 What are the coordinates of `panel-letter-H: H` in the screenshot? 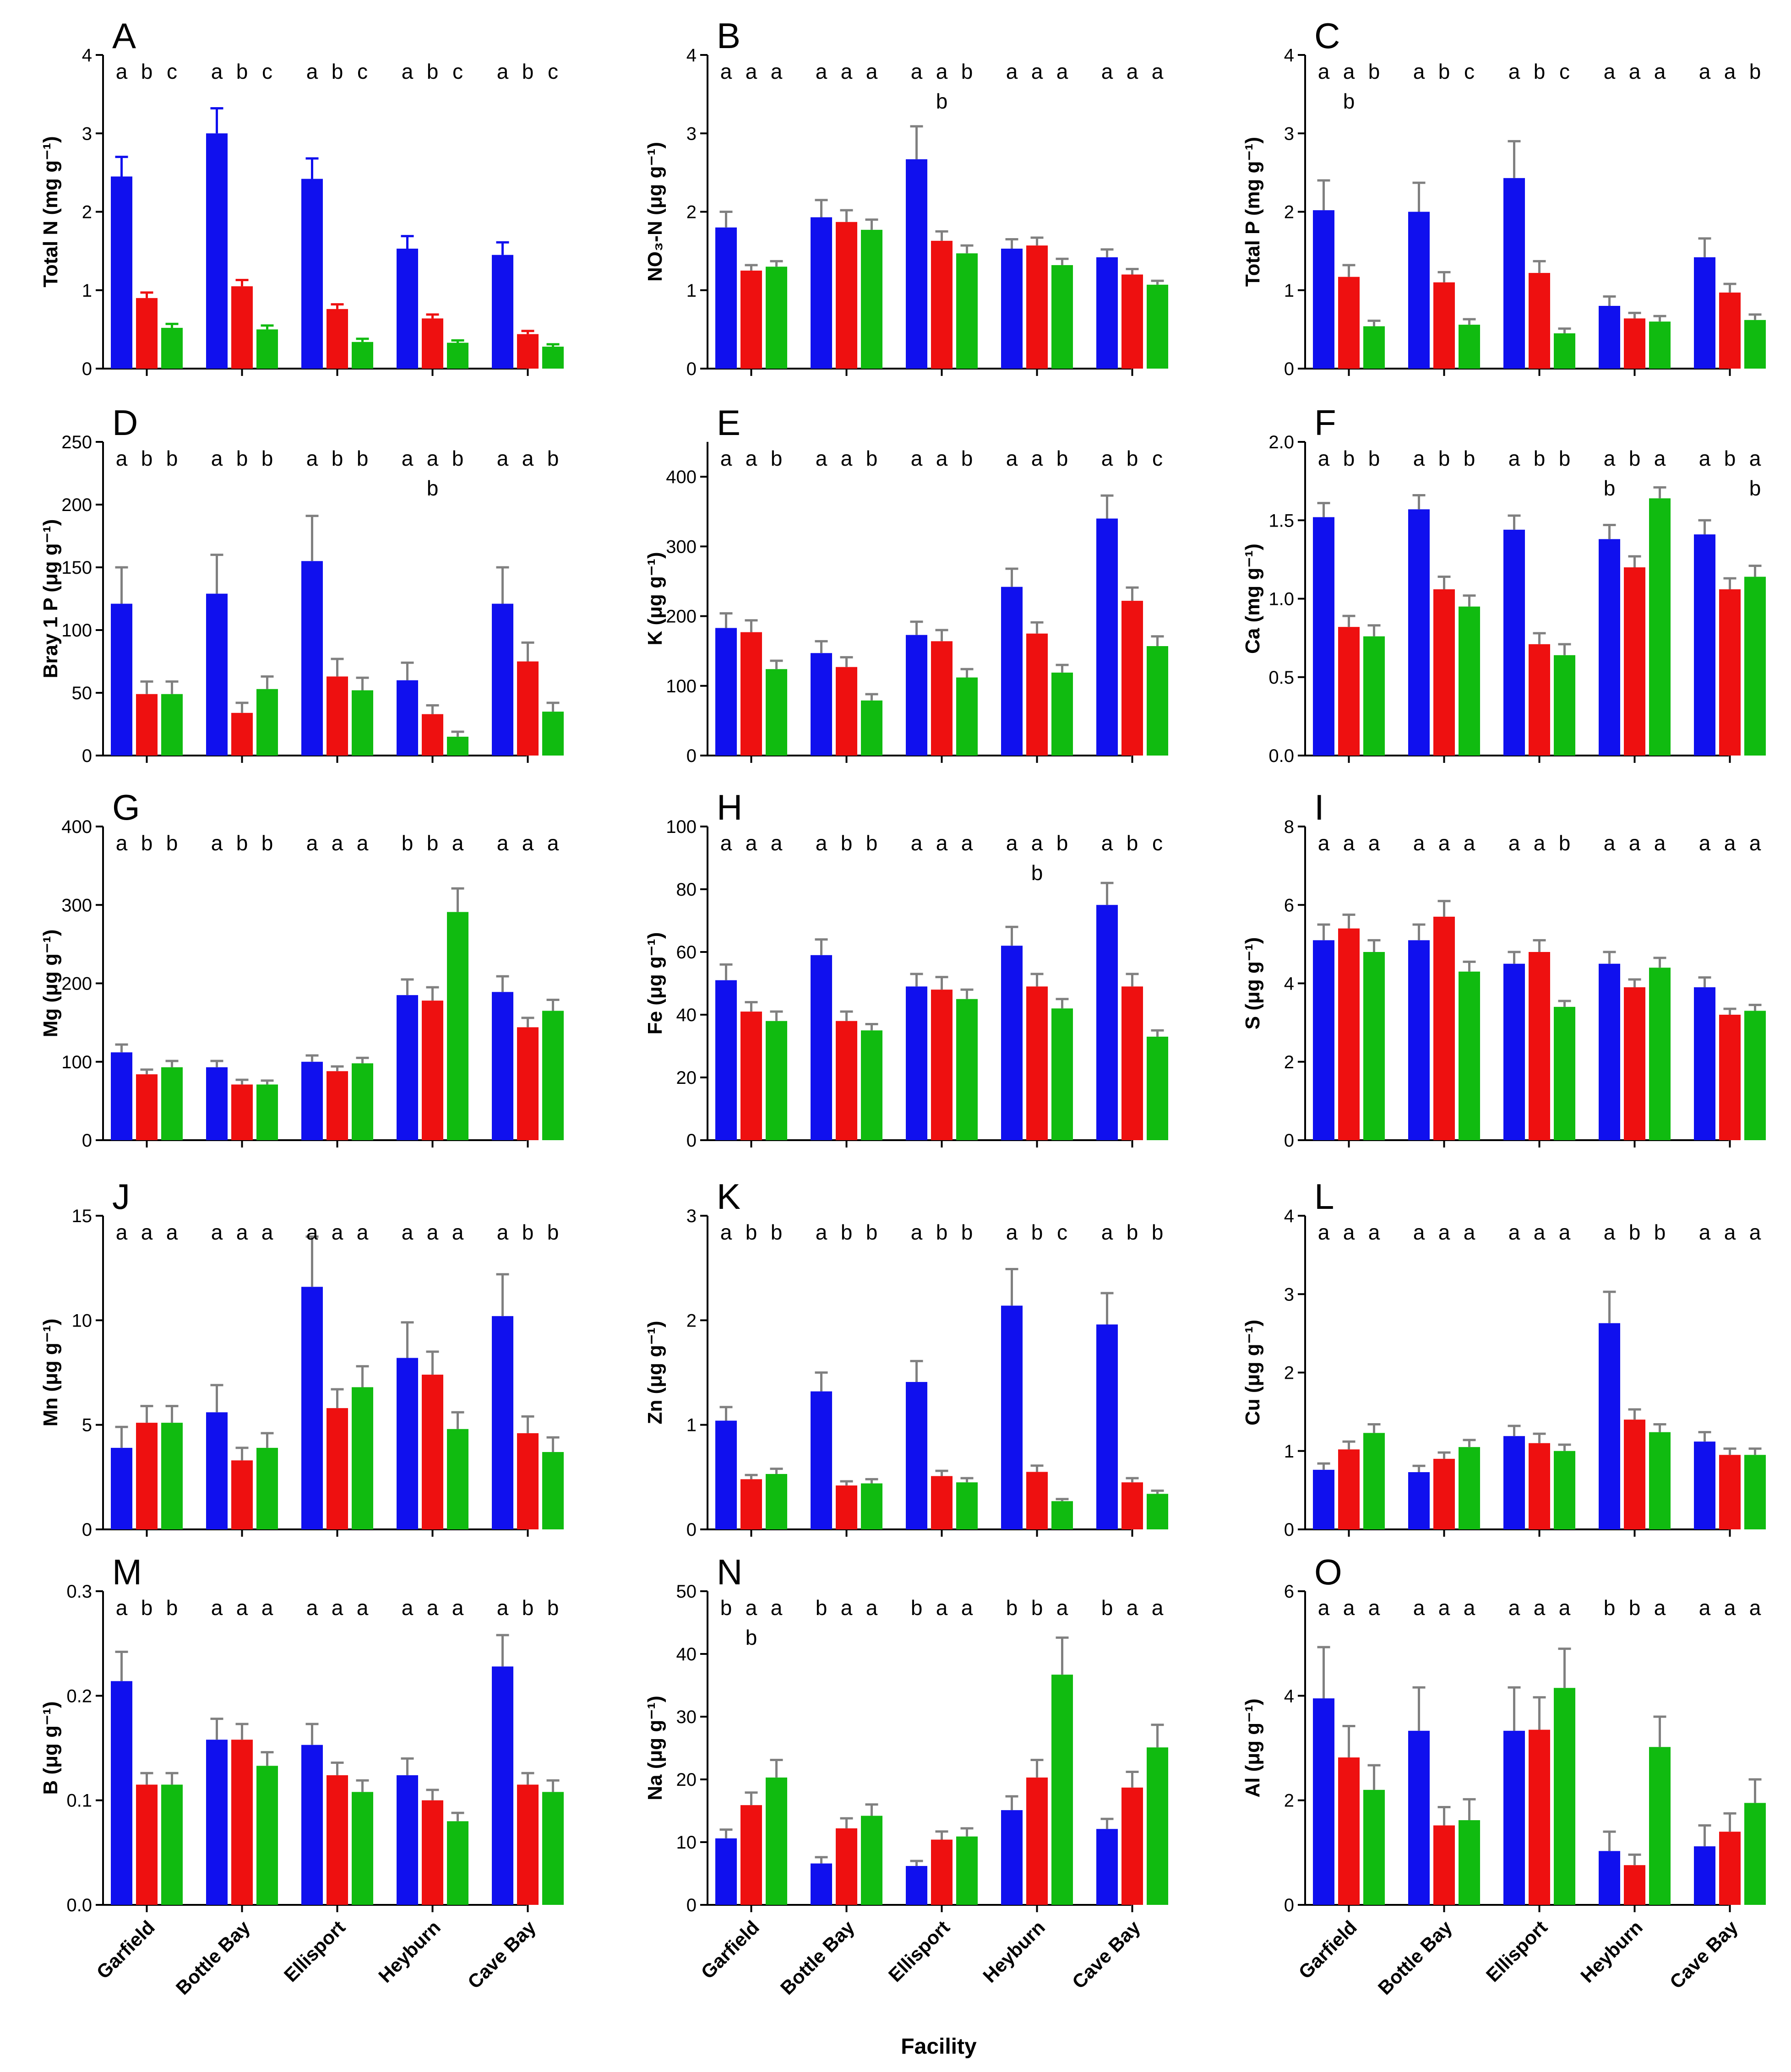 It's located at (729, 807).